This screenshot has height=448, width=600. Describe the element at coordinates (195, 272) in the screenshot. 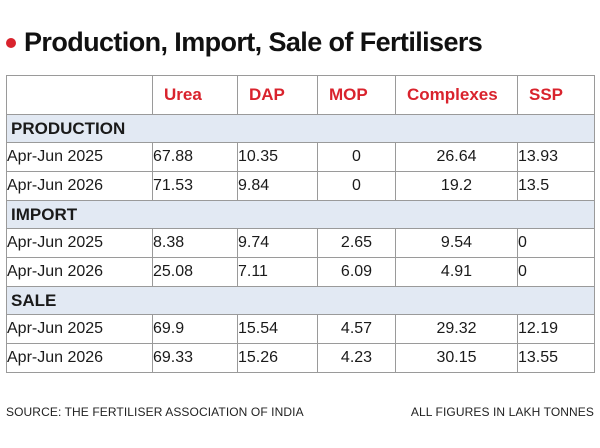

I see `cell-urea: 25.08` at that location.